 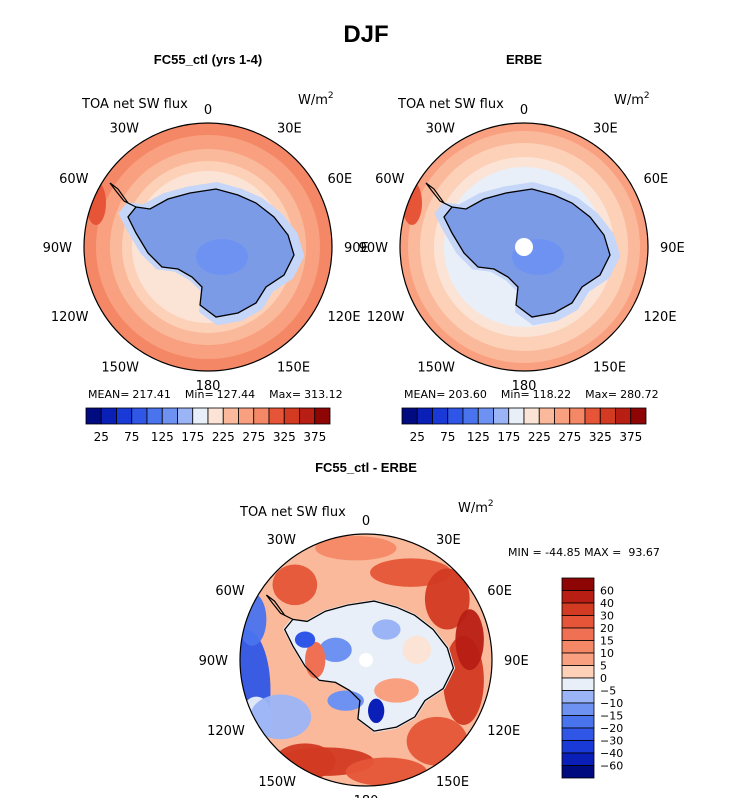 I want to click on colorbar-tick-erbe-0: 25, so click(x=417, y=437).